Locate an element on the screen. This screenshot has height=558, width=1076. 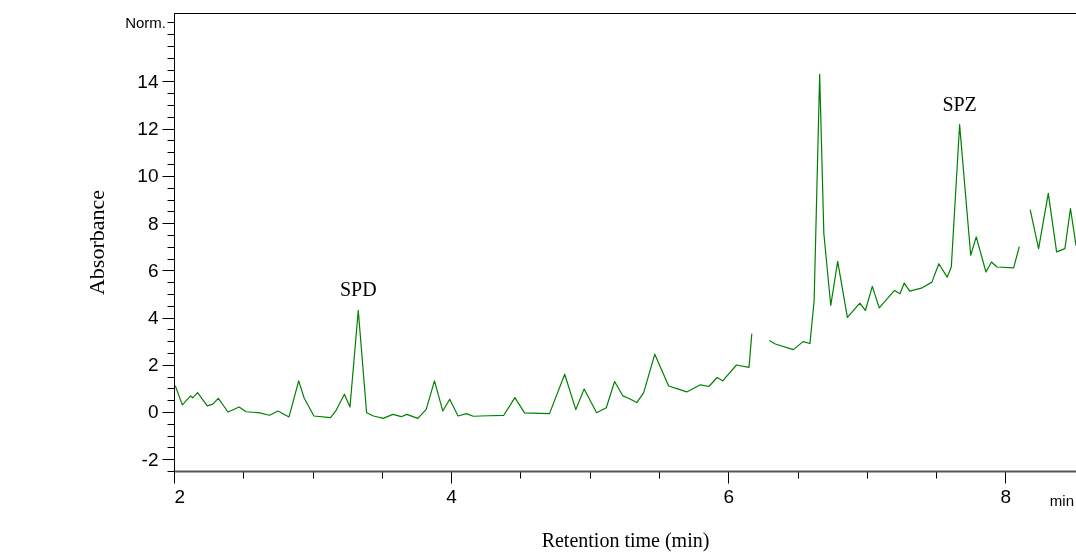
y-tick-label: -2 is located at coordinates (150, 459).